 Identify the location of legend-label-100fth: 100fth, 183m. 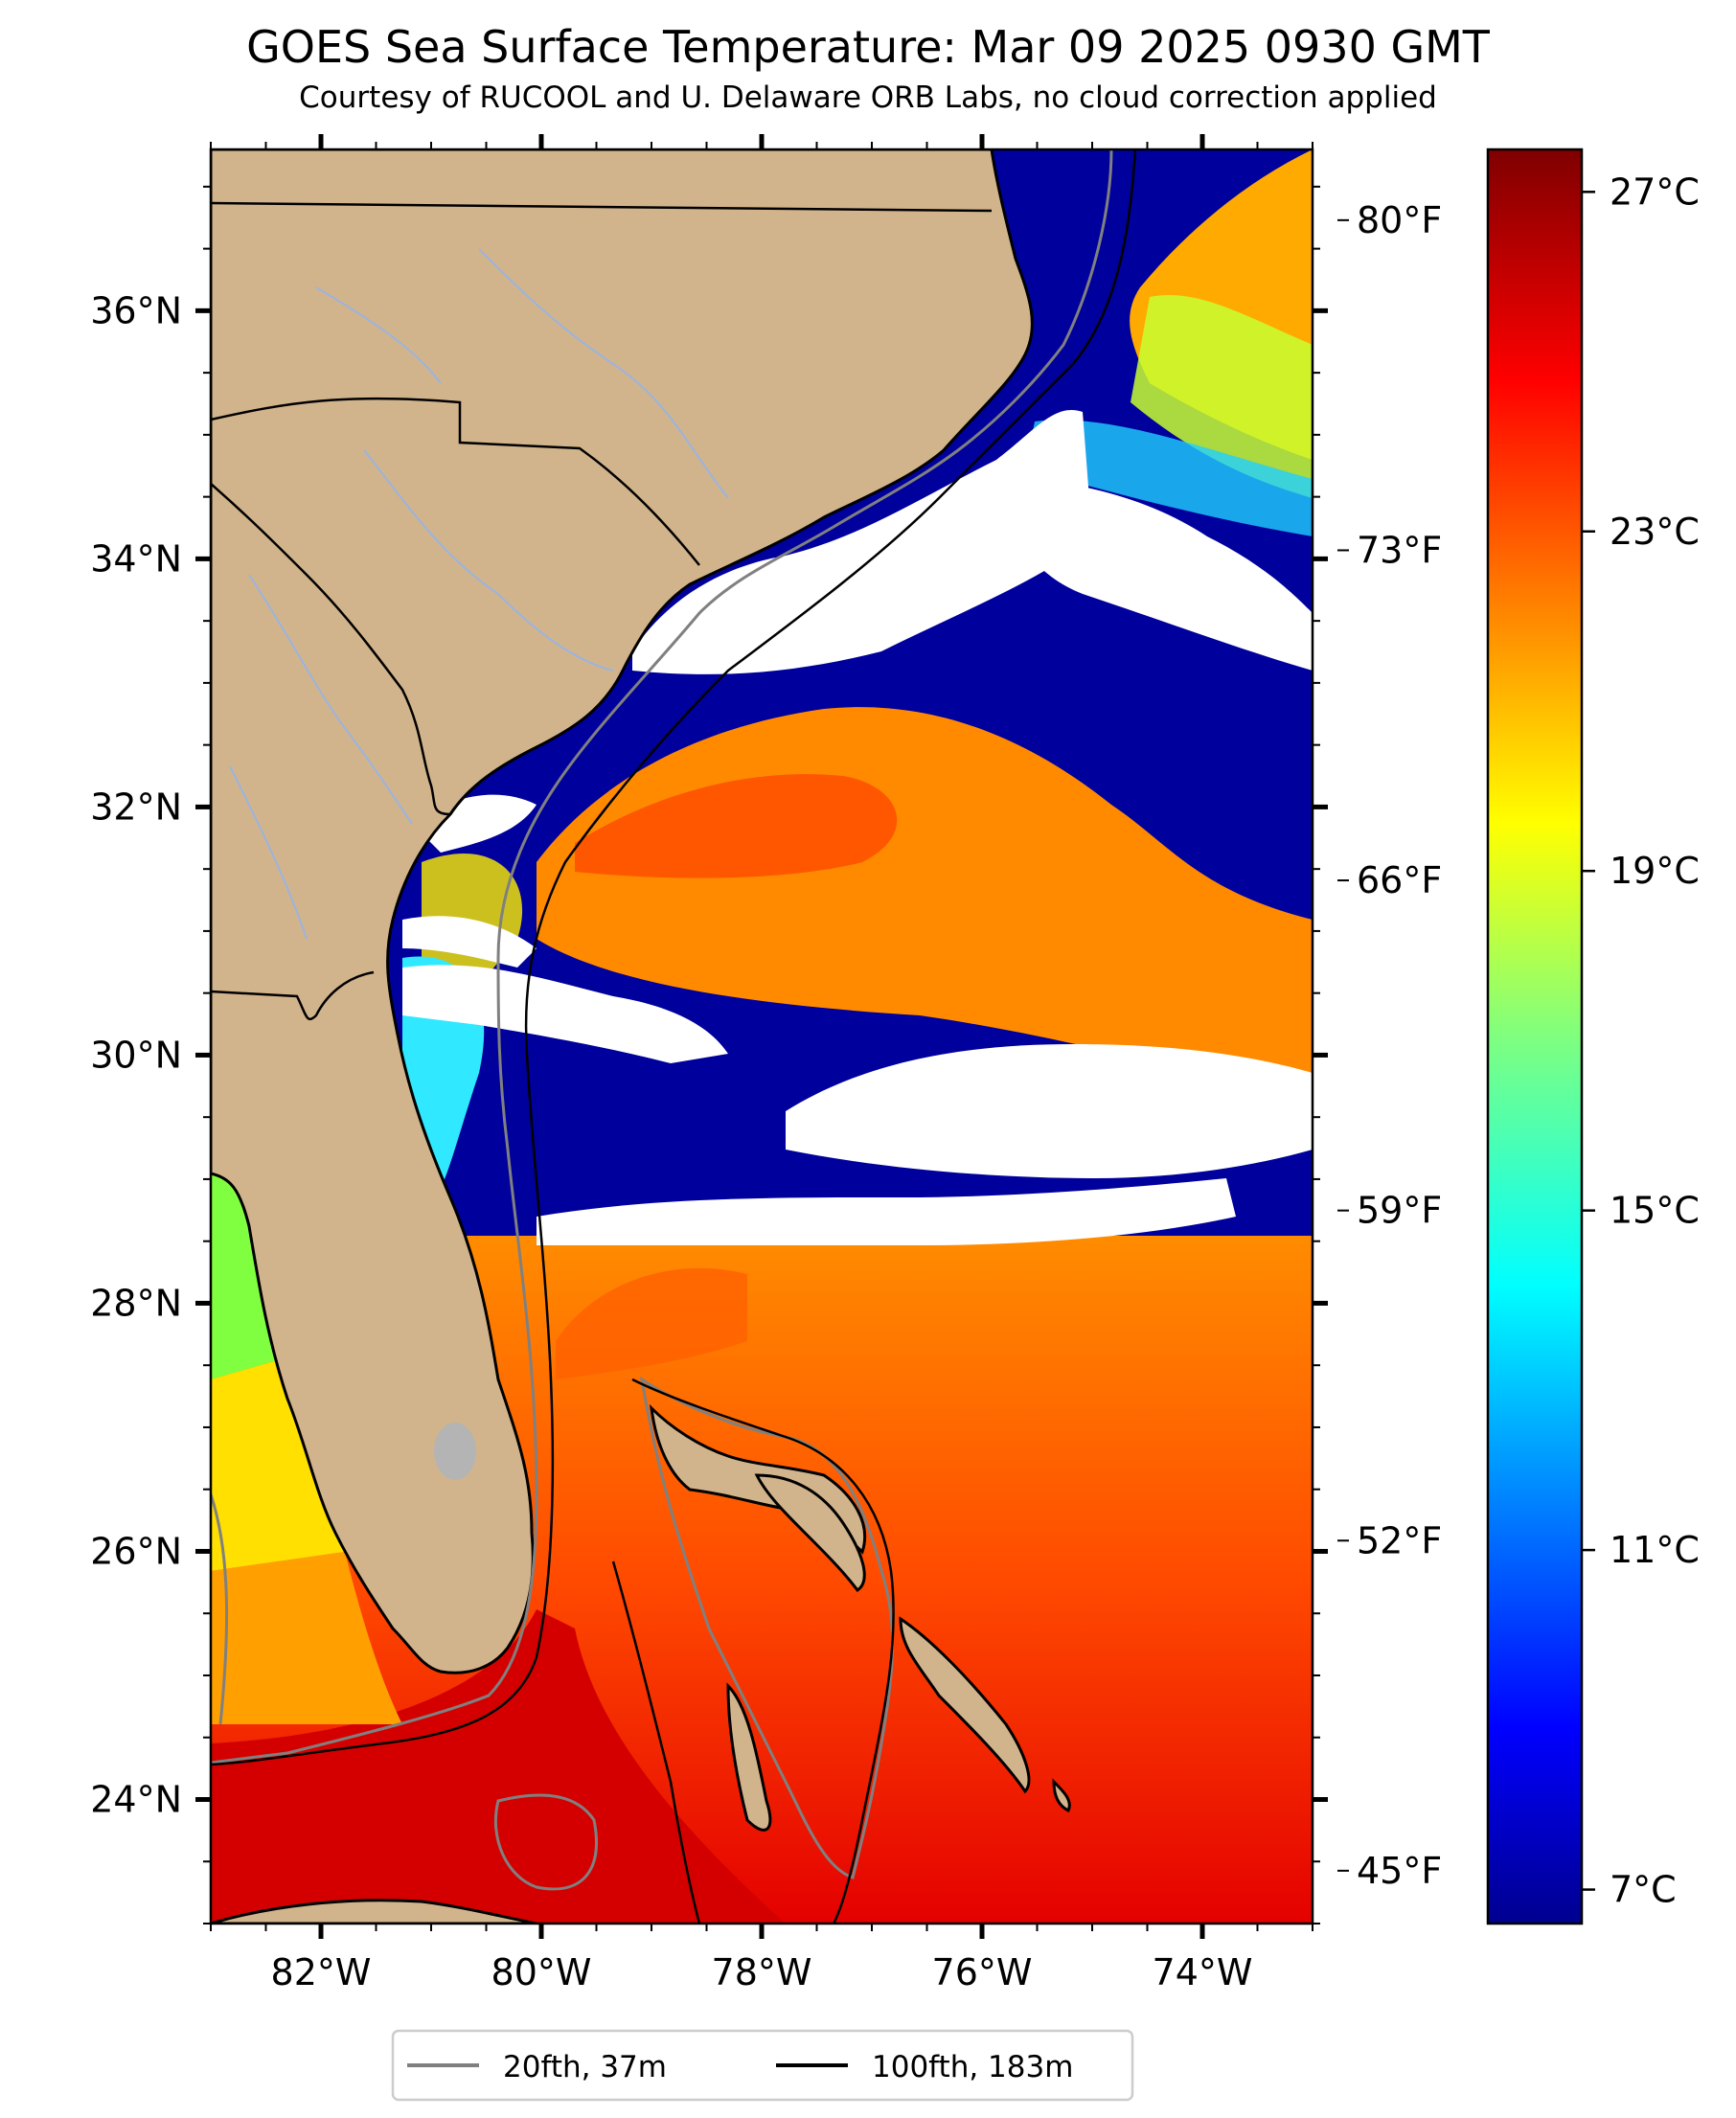
(973, 2067).